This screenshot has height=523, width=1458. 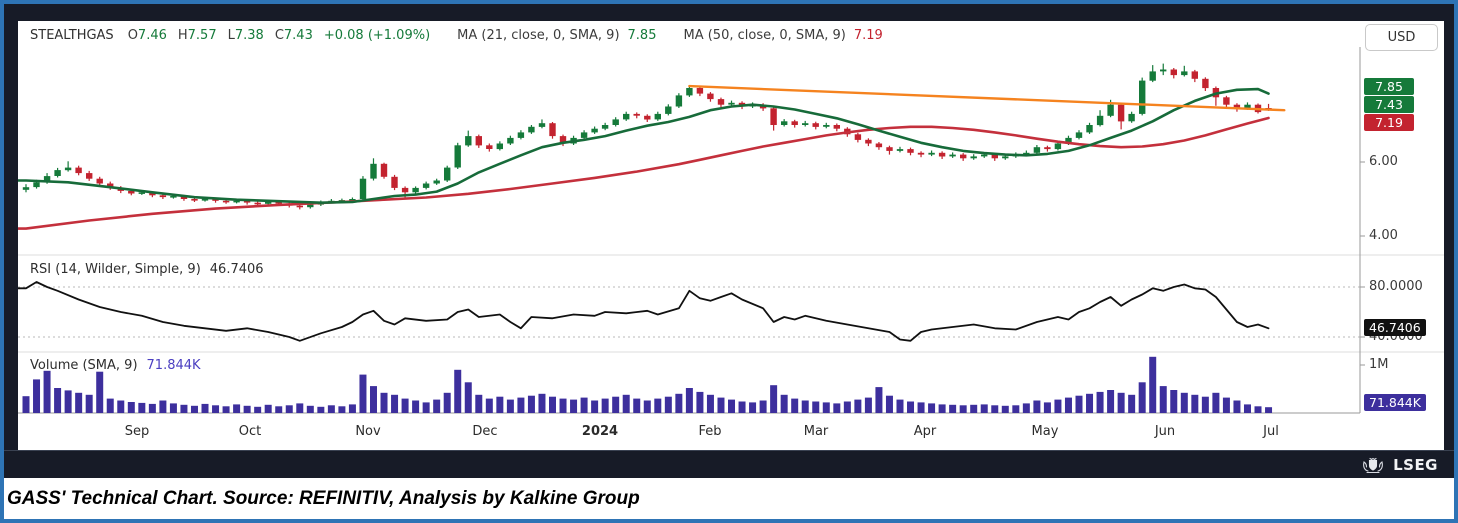 What do you see at coordinates (1164, 431) in the screenshot?
I see `x-axis-label: Jun` at bounding box center [1164, 431].